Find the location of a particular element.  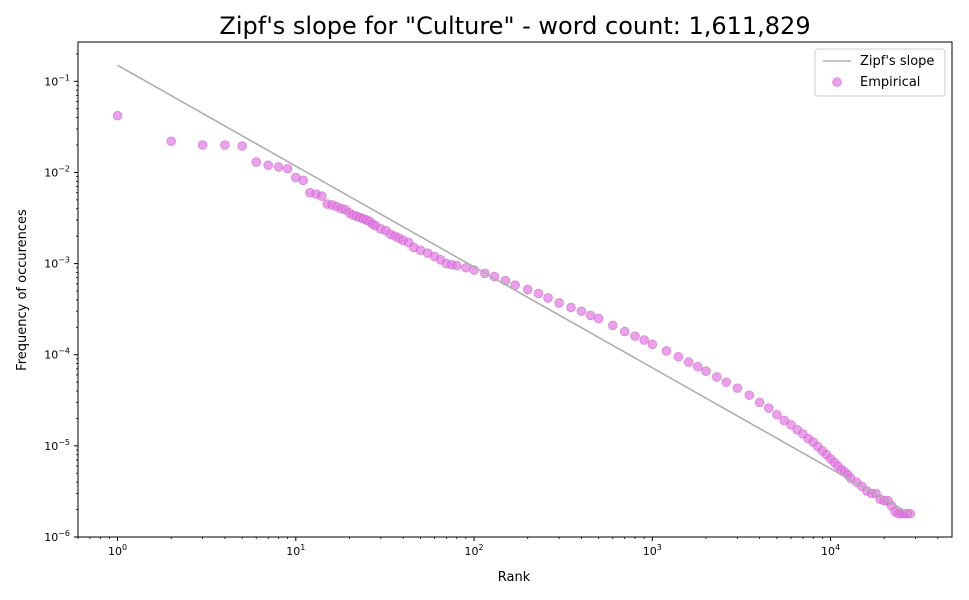

y-tick-label: 10⁻² is located at coordinates (57, 171).